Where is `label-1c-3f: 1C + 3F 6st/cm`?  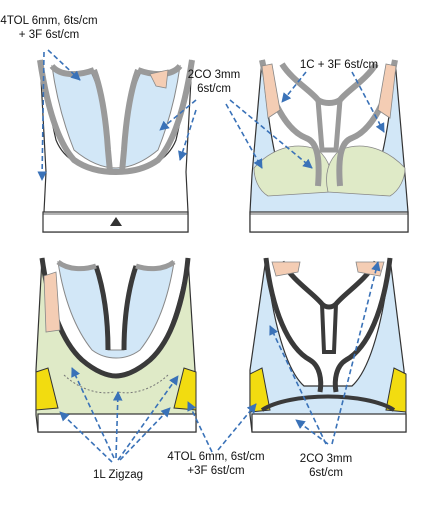 label-1c-3f: 1C + 3F 6st/cm is located at coordinates (339, 65).